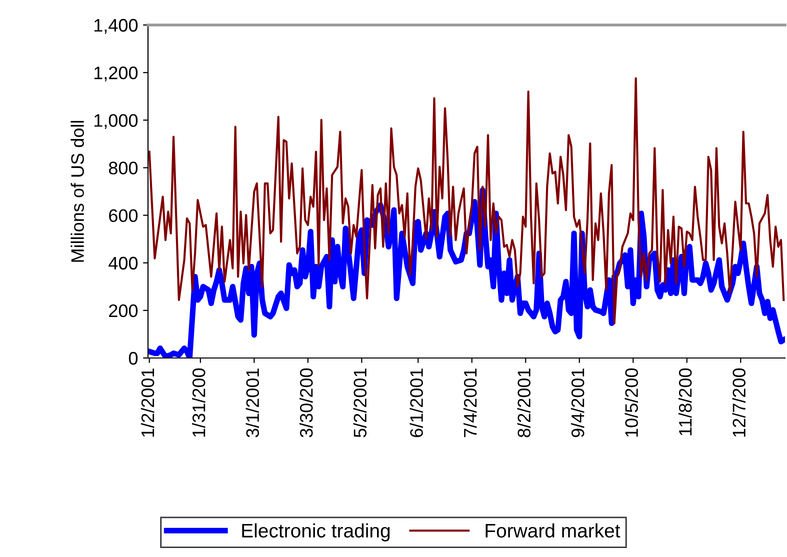  I want to click on y-tick-label: 1,200, so click(116, 74).